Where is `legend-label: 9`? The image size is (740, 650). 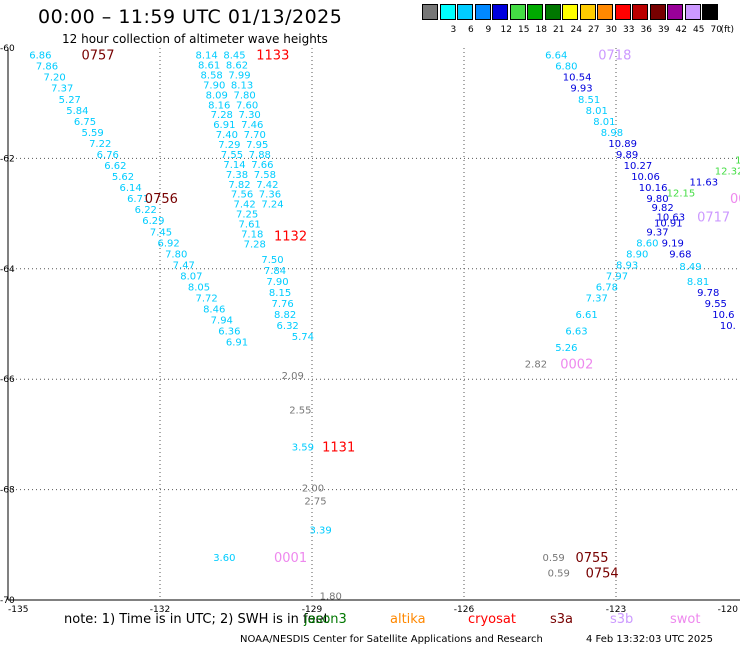 legend-label: 9 is located at coordinates (488, 30).